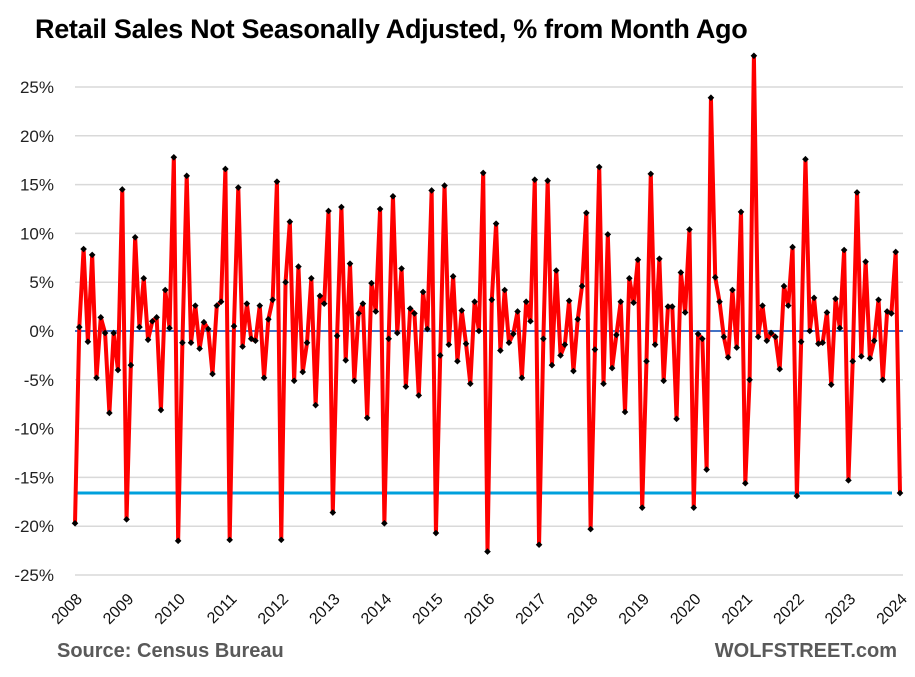  What do you see at coordinates (118, 609) in the screenshot?
I see `x-tick-label: 2009` at bounding box center [118, 609].